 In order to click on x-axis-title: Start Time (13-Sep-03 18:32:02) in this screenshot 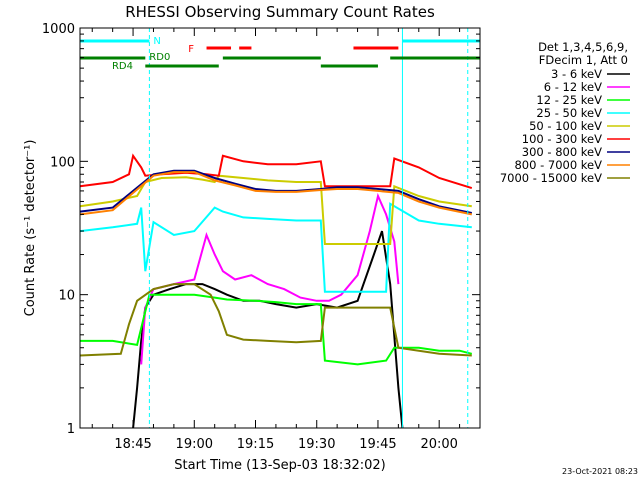, I will do `click(279, 465)`.